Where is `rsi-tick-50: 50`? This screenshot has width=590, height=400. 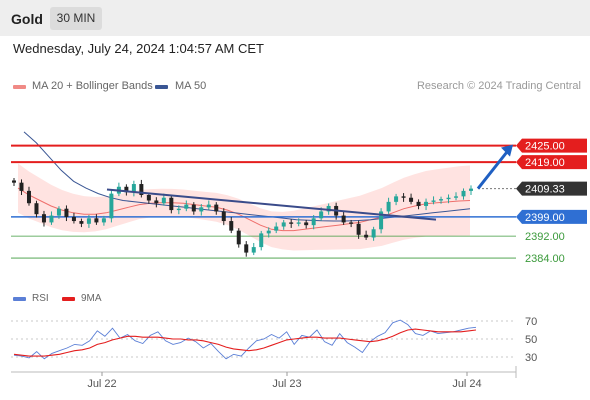
rsi-tick-50: 50 is located at coordinates (531, 340).